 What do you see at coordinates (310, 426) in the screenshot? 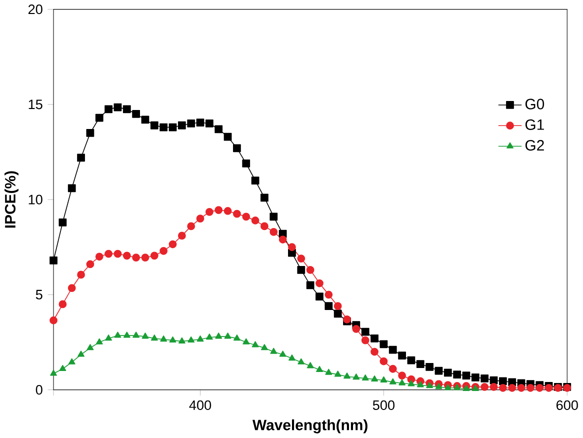
I see `x-axis-title: Wavelength(nm)` at bounding box center [310, 426].